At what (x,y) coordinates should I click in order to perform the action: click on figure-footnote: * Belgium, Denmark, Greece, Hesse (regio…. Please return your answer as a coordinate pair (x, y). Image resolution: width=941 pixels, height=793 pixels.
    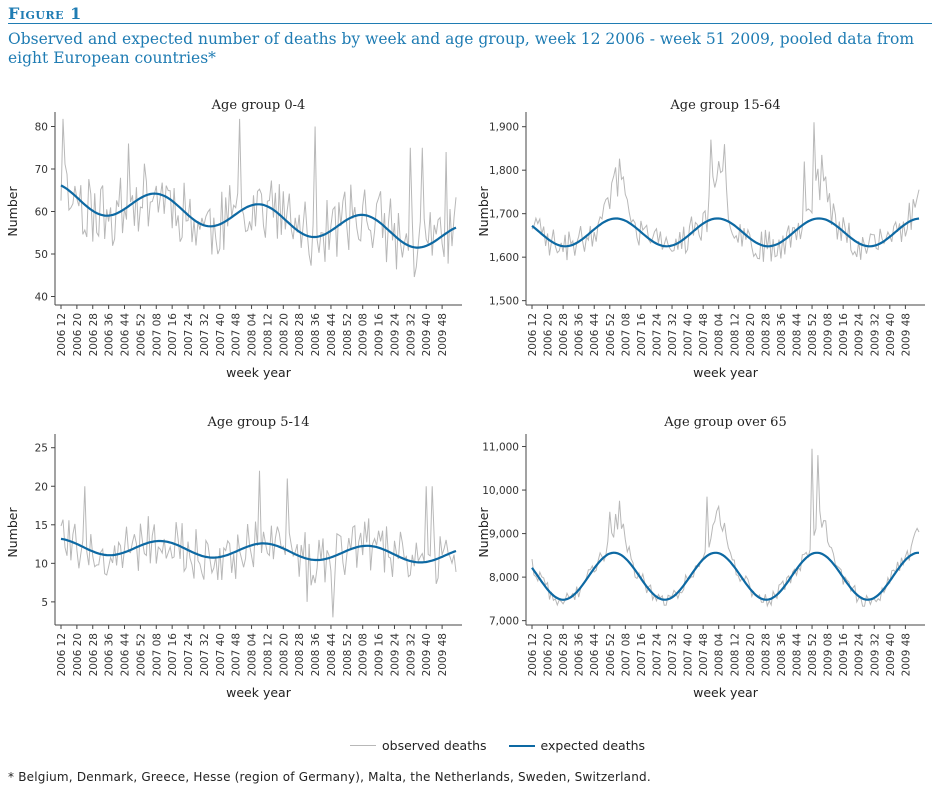
    Looking at the image, I should click on (329, 777).